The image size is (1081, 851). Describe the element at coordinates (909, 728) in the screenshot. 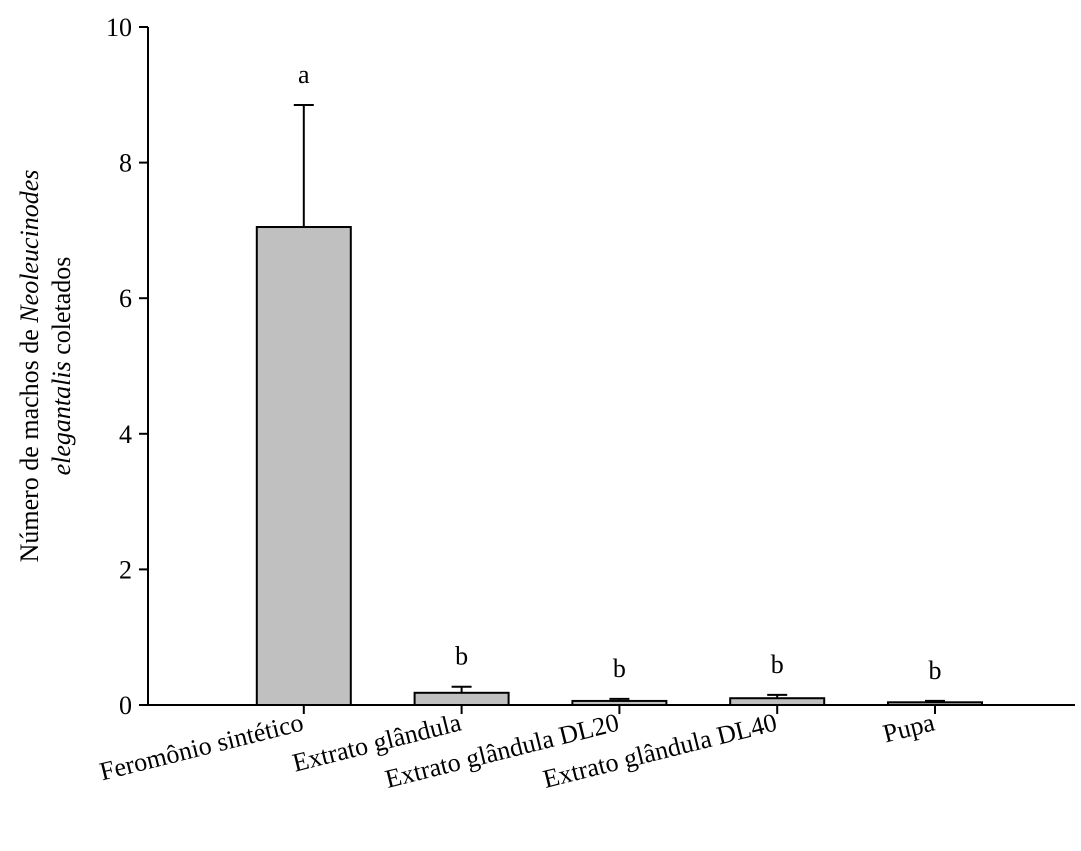

I see `category-label: Pupa` at that location.